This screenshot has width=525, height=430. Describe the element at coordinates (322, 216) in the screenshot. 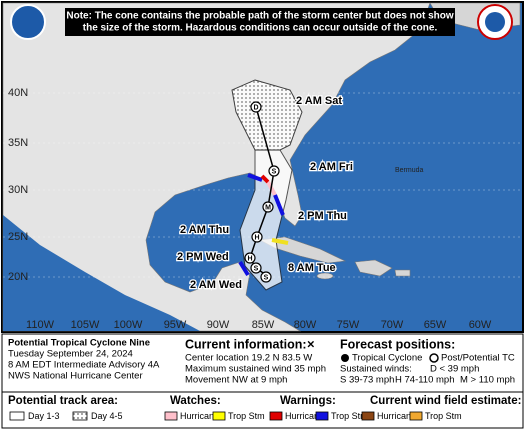

I see `track-label: 2 PM Thu` at that location.